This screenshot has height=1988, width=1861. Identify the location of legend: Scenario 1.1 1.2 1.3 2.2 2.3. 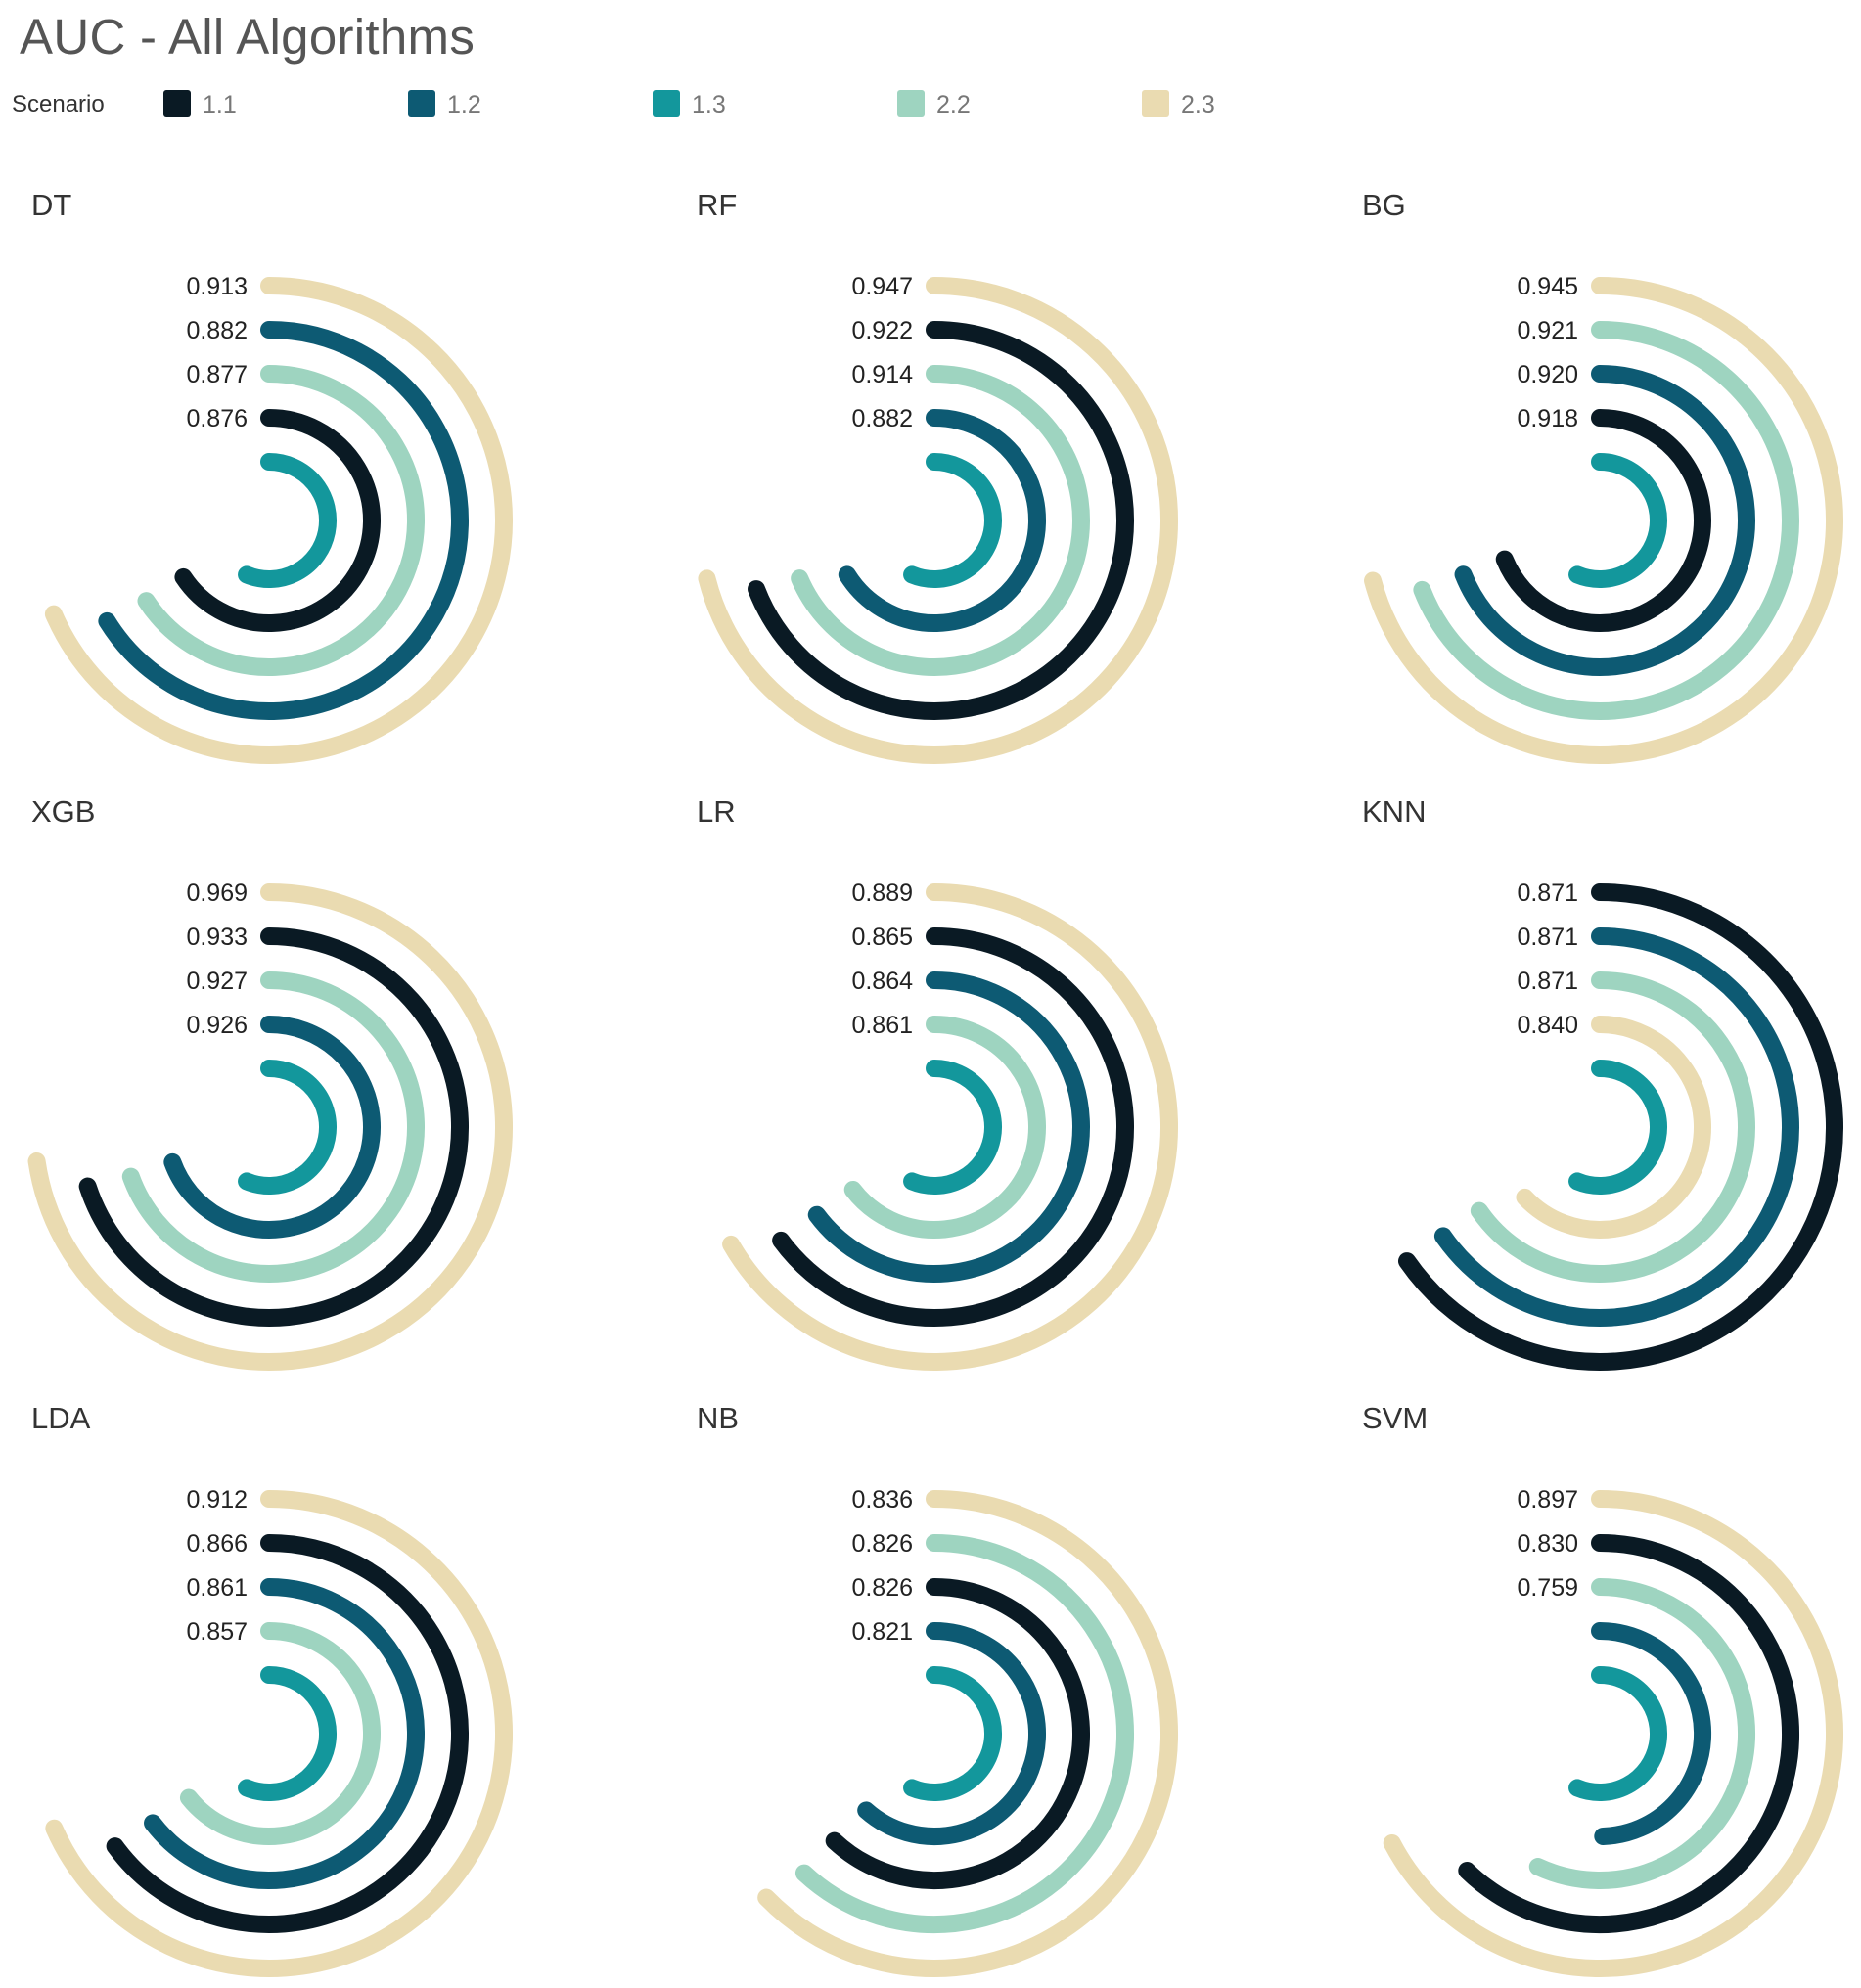
(648, 105).